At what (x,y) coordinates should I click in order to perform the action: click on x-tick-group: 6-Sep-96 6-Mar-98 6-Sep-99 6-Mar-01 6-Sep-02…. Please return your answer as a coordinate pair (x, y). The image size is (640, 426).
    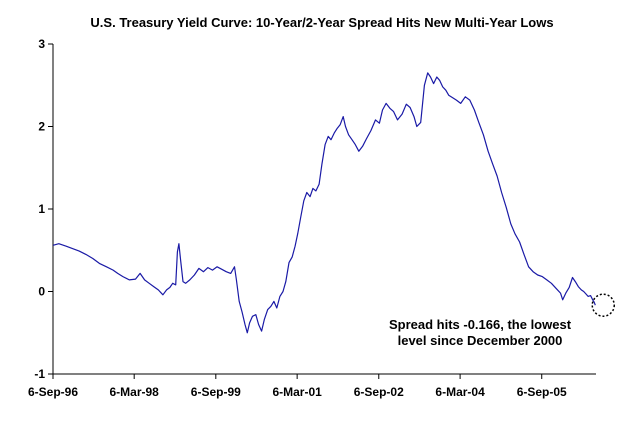
    Looking at the image, I should click on (297, 386).